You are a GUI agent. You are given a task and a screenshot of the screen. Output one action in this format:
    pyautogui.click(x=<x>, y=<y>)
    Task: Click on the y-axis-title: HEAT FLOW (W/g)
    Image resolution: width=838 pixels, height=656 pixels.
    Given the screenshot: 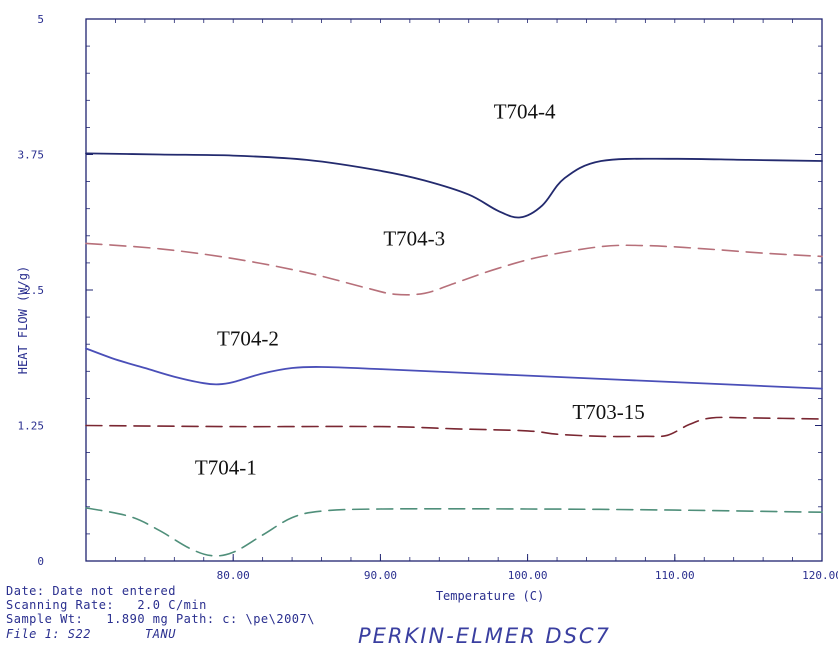 What is the action you would take?
    pyautogui.click(x=23, y=320)
    